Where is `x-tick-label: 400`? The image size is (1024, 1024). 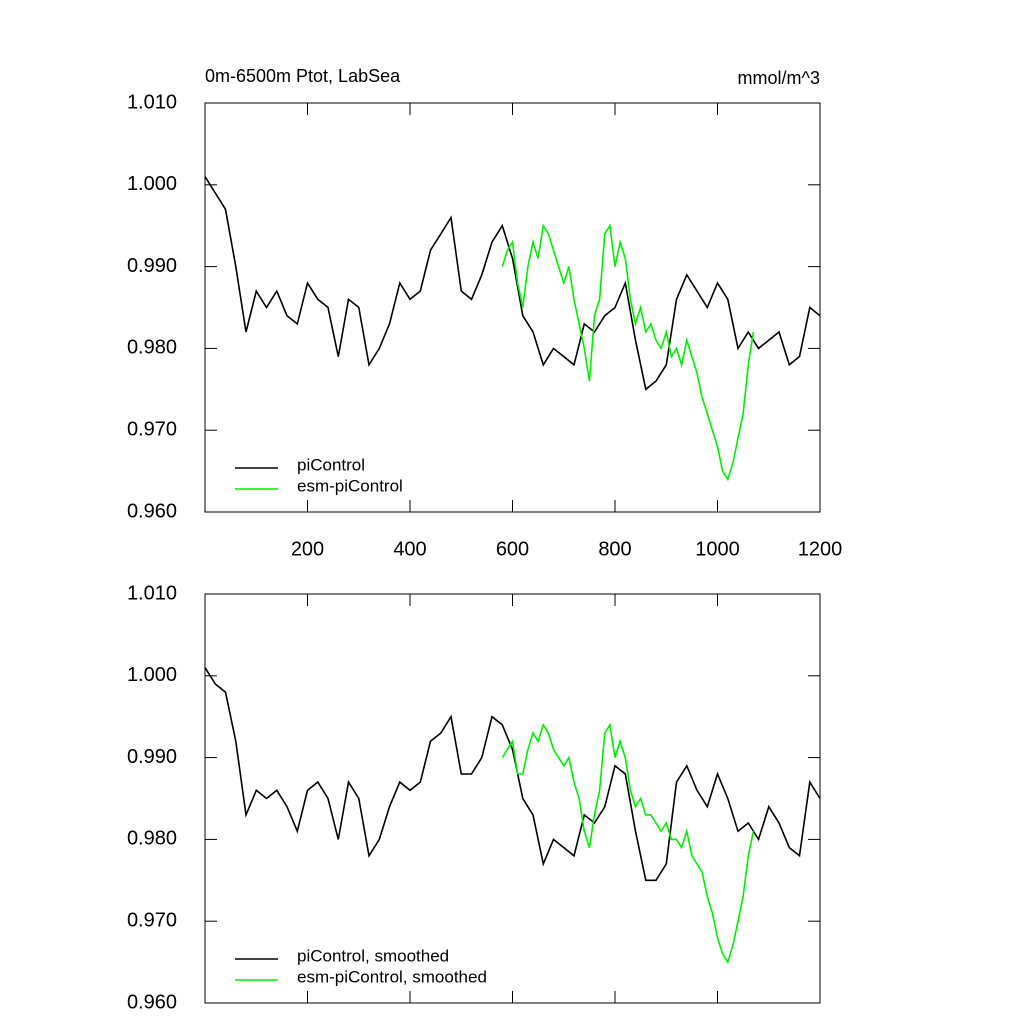
x-tick-label: 400 is located at coordinates (409, 549).